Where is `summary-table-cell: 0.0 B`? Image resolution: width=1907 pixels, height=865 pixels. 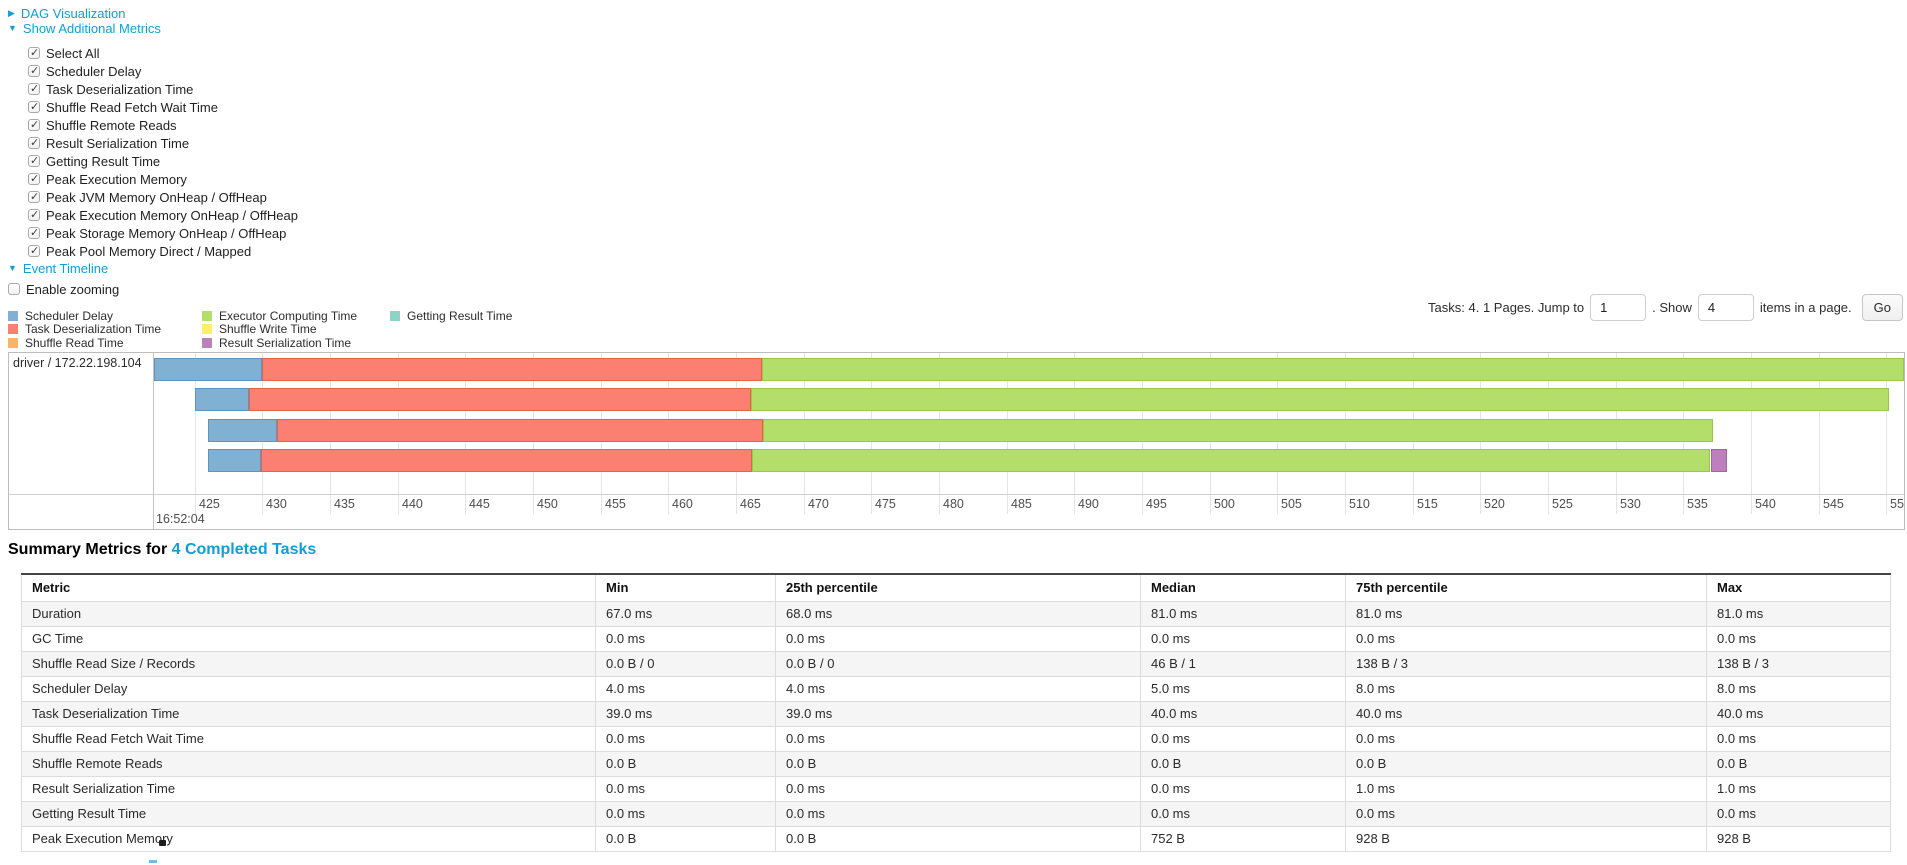
summary-table-cell: 0.0 B is located at coordinates (685, 763).